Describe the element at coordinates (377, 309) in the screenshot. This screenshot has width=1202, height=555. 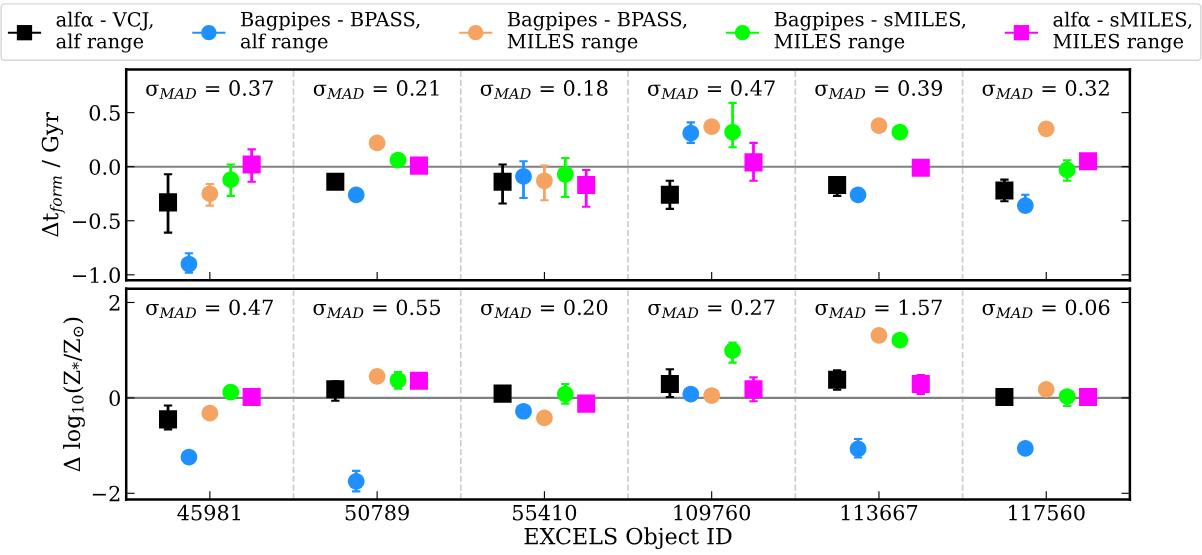
I see `annotation: σ$_{MAD}$ = 0.55` at that location.